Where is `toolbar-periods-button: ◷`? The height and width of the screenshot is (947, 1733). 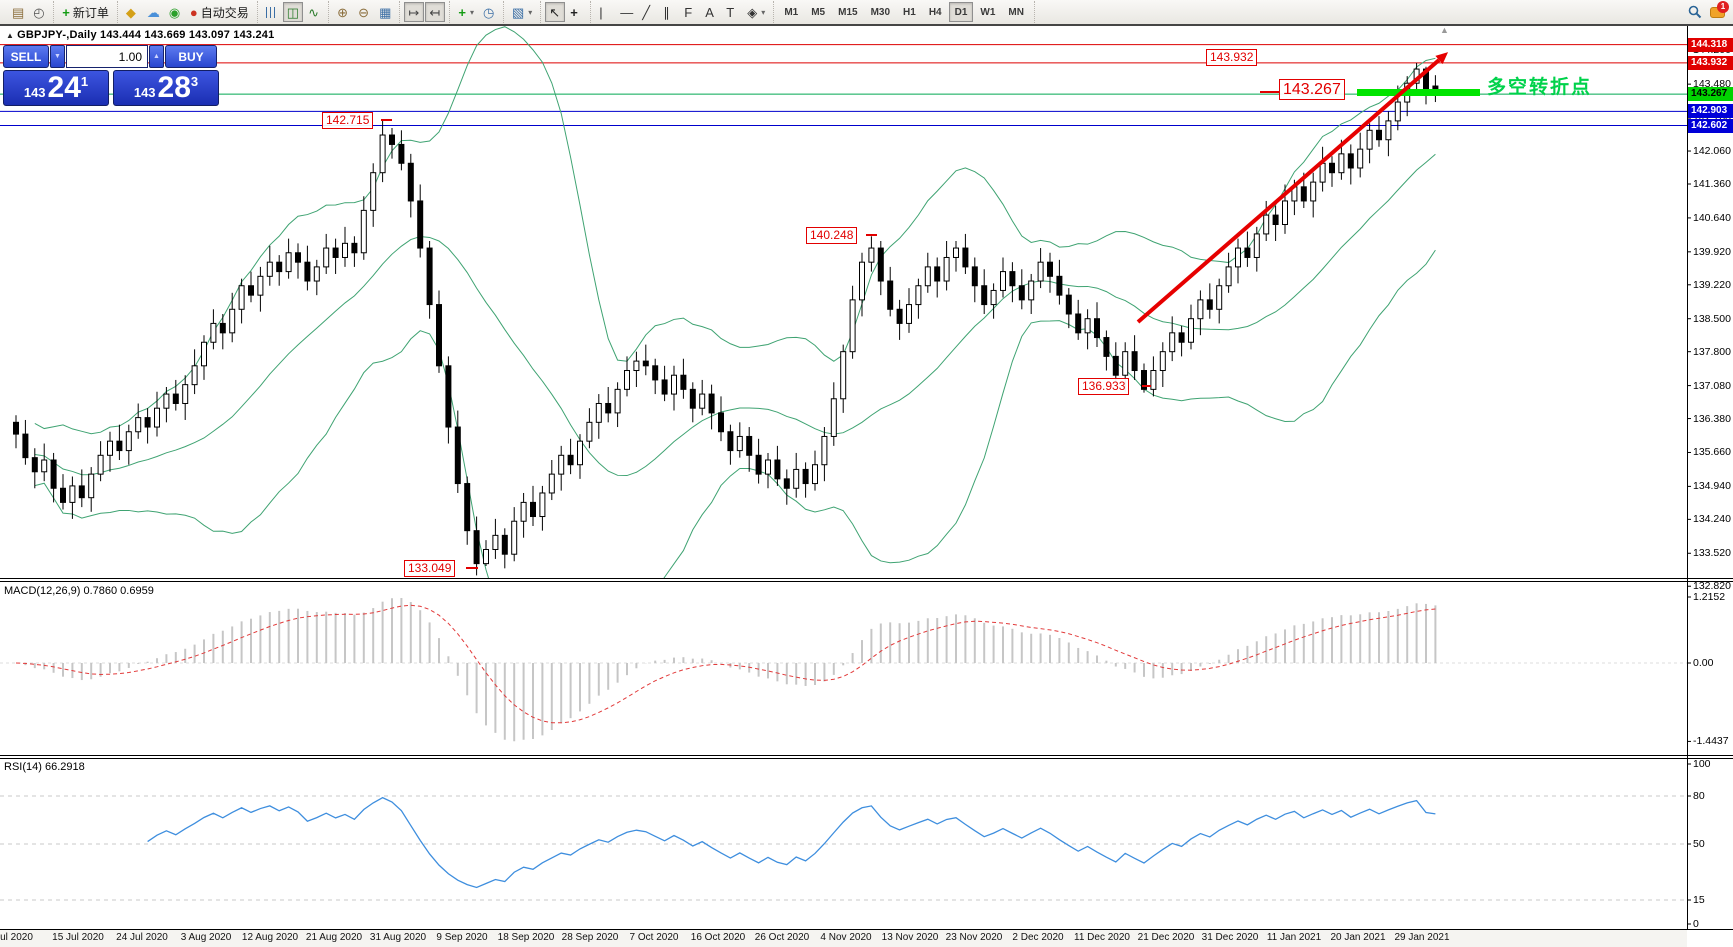 toolbar-periods-button: ◷ is located at coordinates (489, 12).